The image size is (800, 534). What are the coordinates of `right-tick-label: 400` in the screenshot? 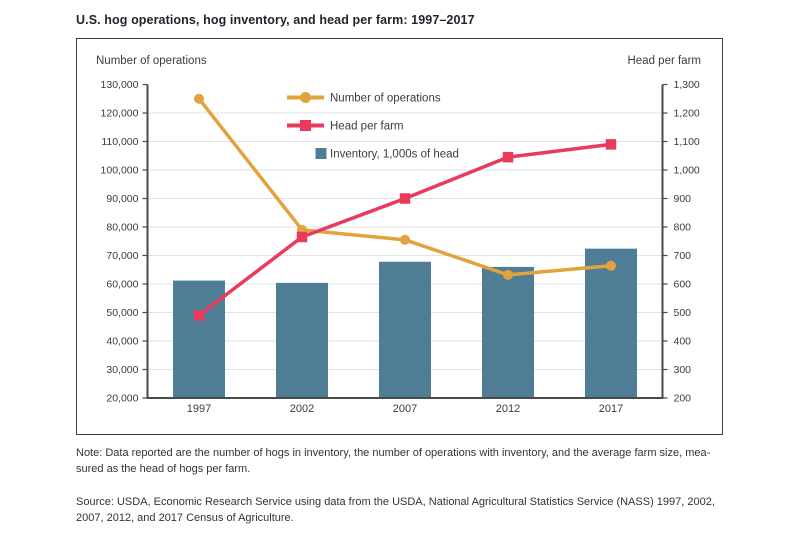 It's located at (683, 342).